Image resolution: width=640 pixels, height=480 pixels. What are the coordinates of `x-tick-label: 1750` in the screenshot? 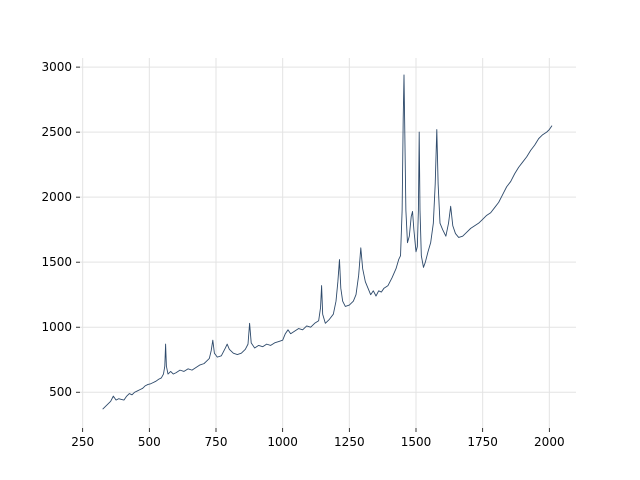 It's located at (482, 442).